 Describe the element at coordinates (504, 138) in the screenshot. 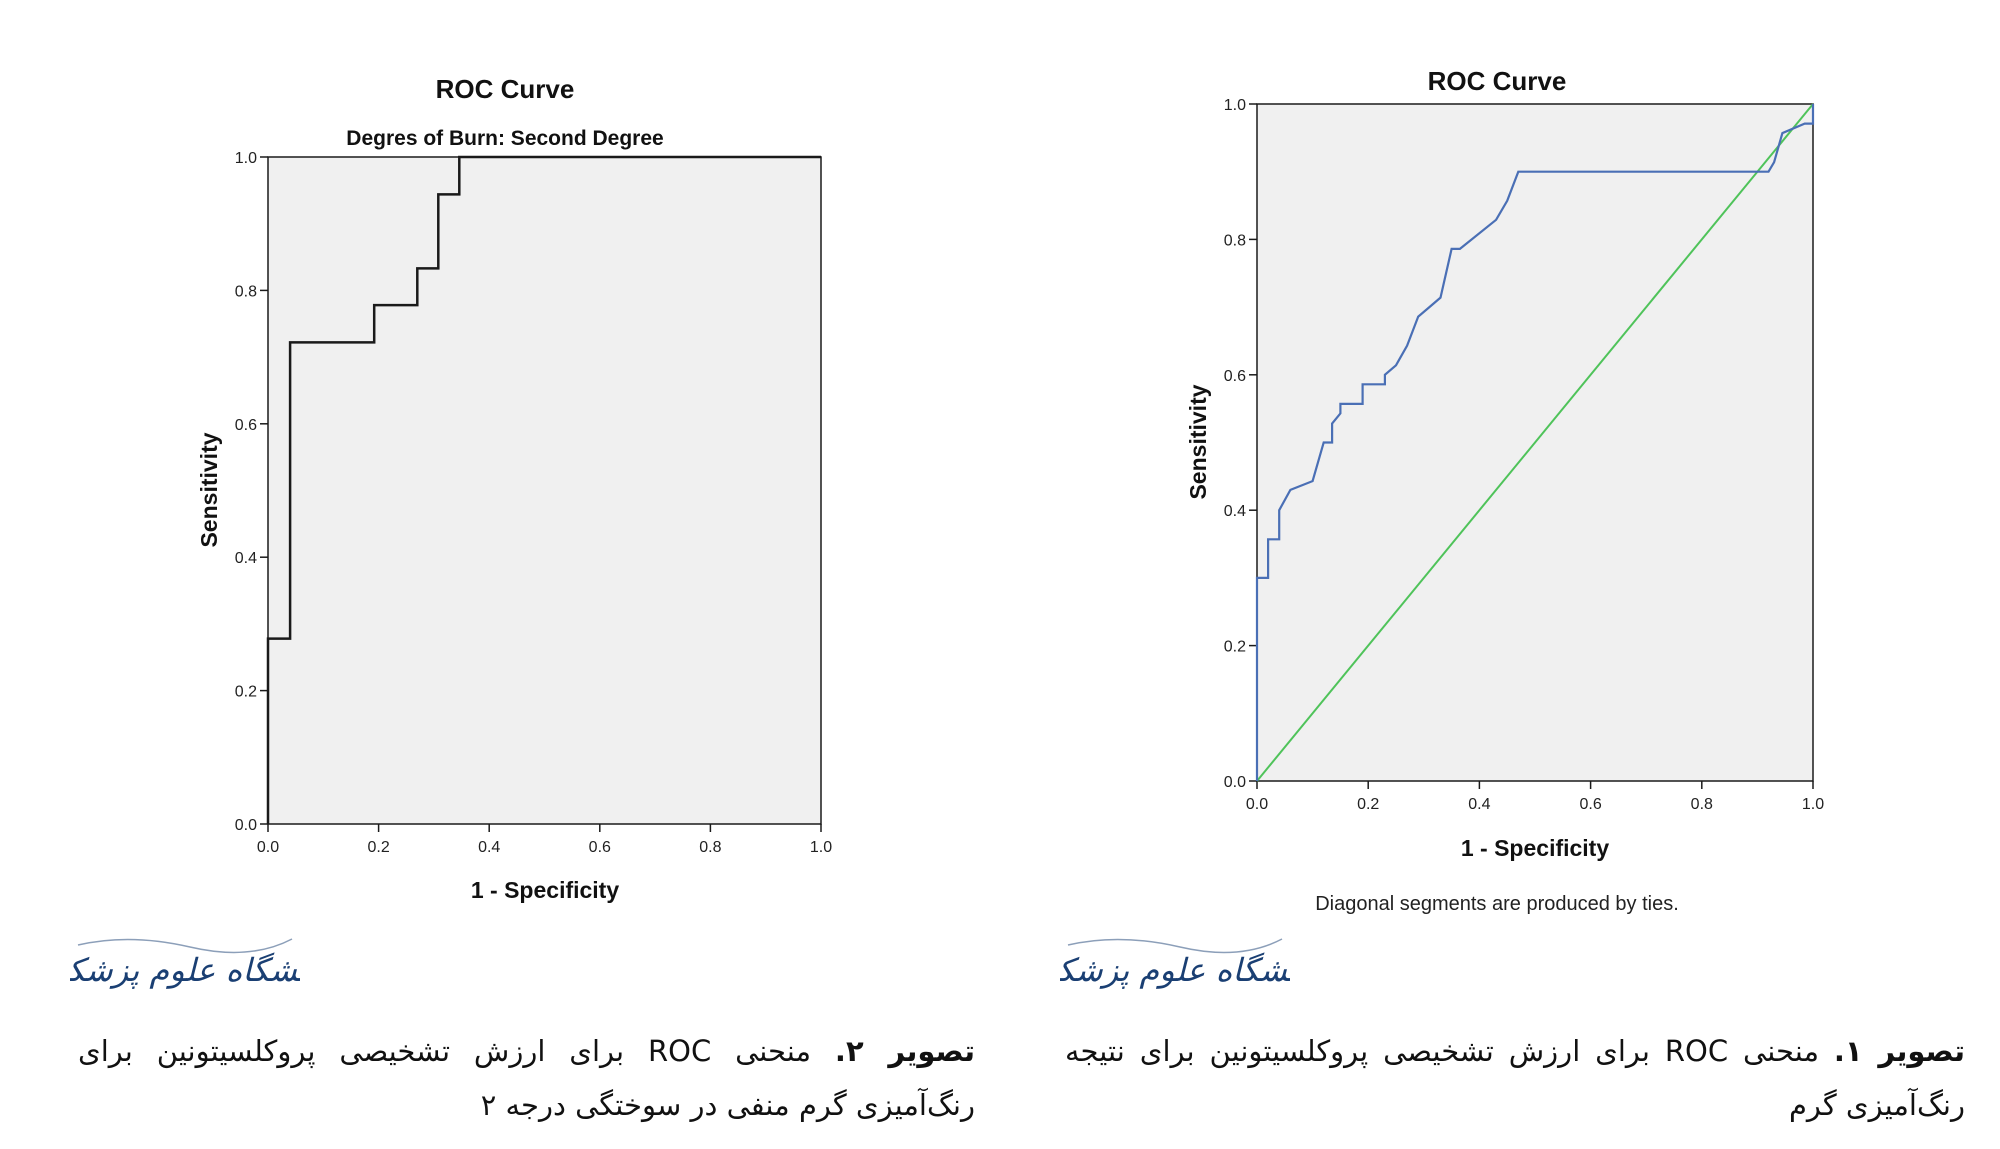

I see `chart-subtitle: Degres of Burn: Second Degree` at that location.